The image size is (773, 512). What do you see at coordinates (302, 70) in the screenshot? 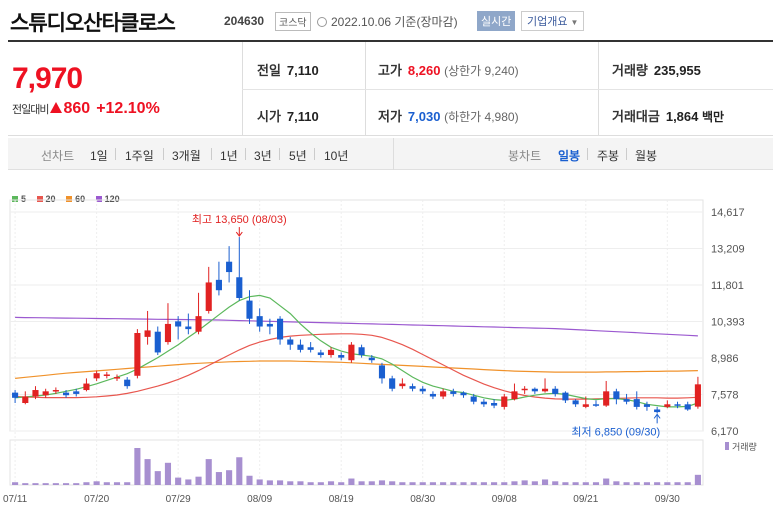
I see `prev-close-value: 7,110` at bounding box center [302, 70].